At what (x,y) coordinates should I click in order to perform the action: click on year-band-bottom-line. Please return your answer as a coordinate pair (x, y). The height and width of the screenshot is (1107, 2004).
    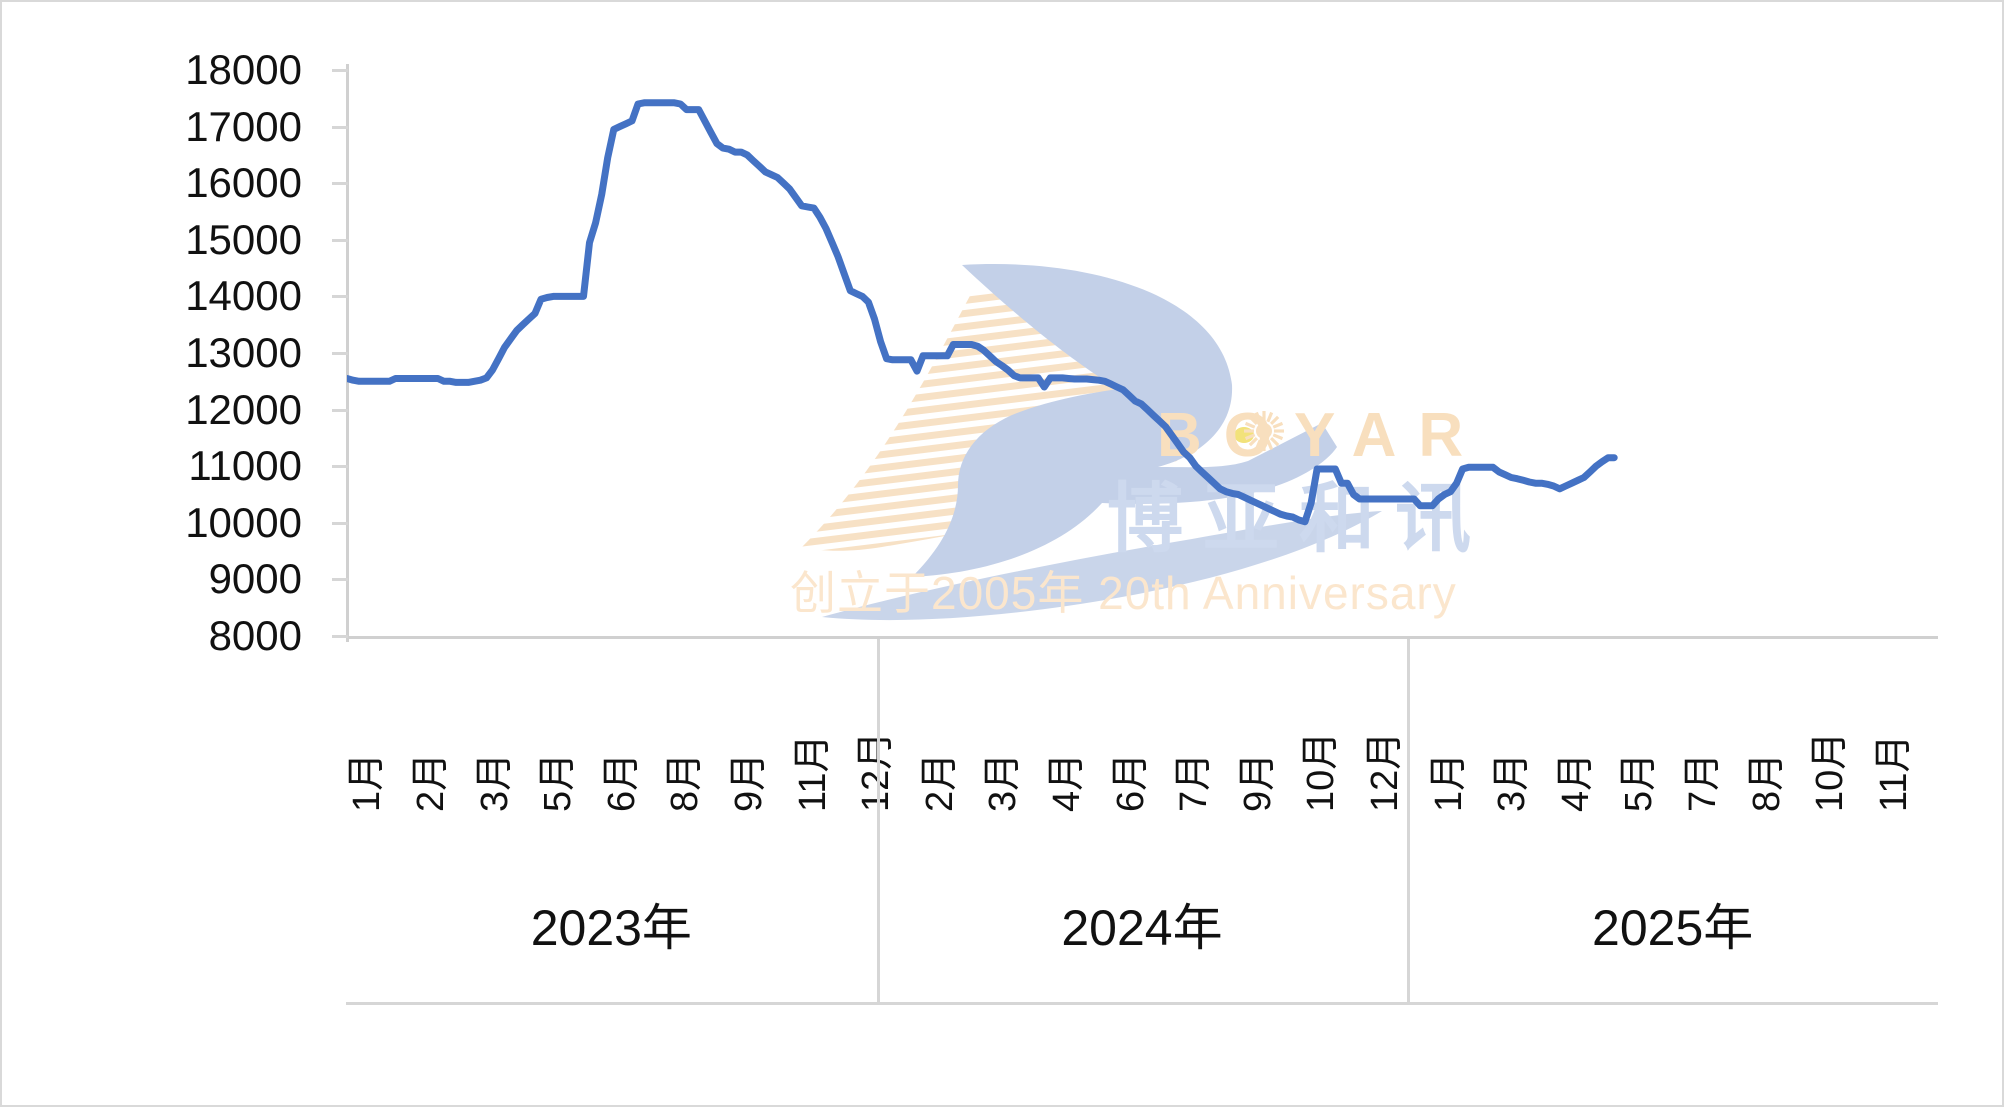
    Looking at the image, I should click on (1142, 1003).